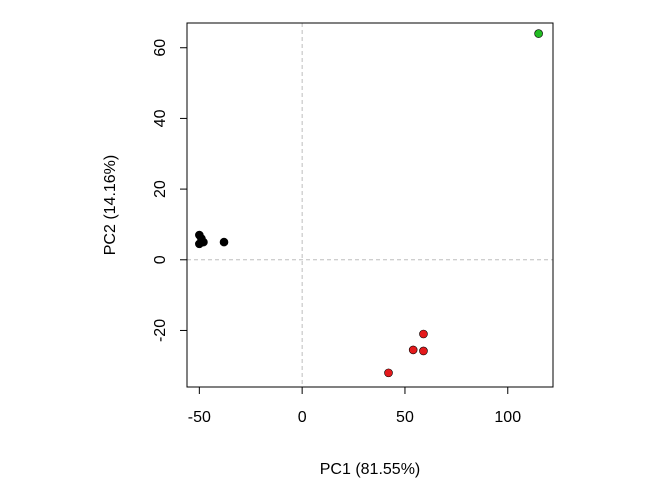 Image resolution: width=672 pixels, height=480 pixels. What do you see at coordinates (110, 205) in the screenshot?
I see `y-axis-title: PC2 (14.16%)` at bounding box center [110, 205].